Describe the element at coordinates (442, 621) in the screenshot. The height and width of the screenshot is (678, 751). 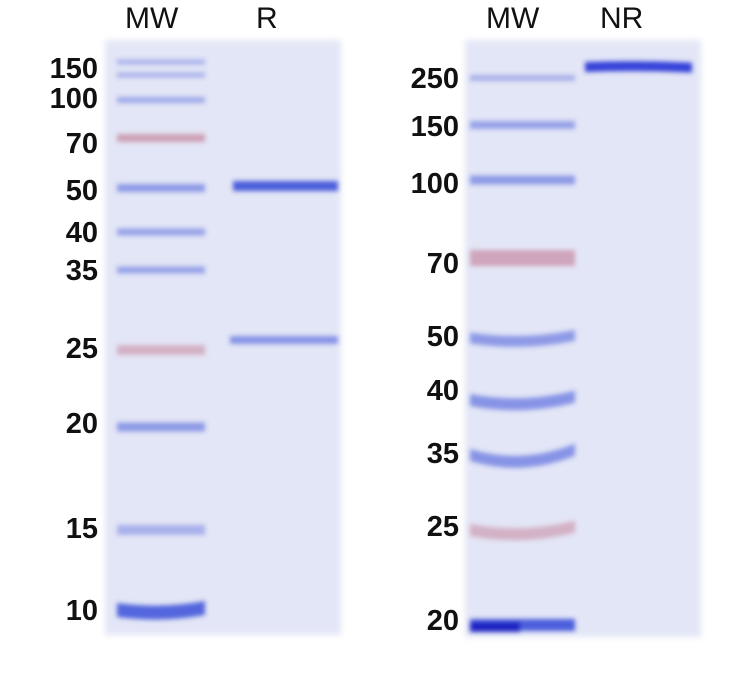
I see `right-marker-20: 20` at that location.